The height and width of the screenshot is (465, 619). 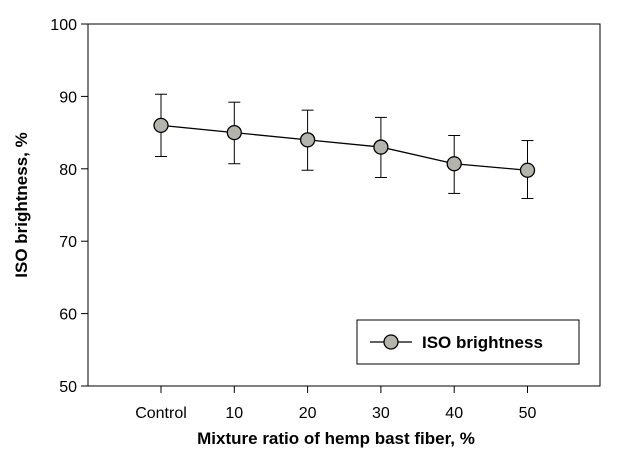 I want to click on y-tick-label: 50, so click(x=68, y=387).